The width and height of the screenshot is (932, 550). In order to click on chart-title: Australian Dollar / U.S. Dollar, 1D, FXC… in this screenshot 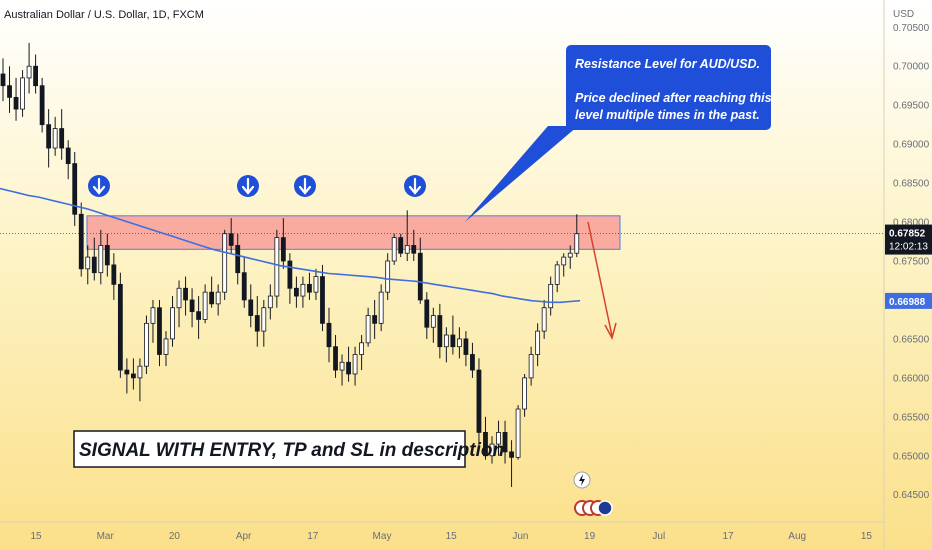, I will do `click(104, 15)`.